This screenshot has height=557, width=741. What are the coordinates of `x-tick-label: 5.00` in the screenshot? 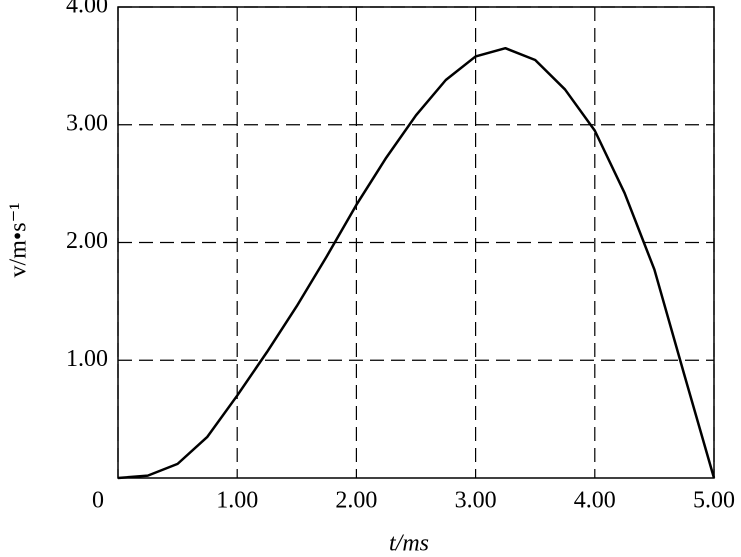 It's located at (714, 501).